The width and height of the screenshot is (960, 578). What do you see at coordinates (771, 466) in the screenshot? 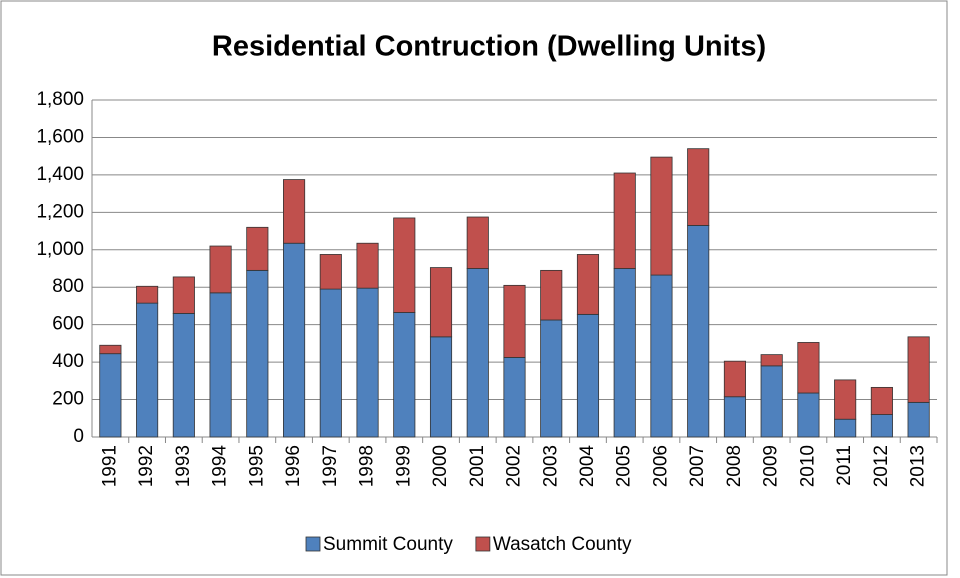
I see `x-tick-label: 2009` at bounding box center [771, 466].